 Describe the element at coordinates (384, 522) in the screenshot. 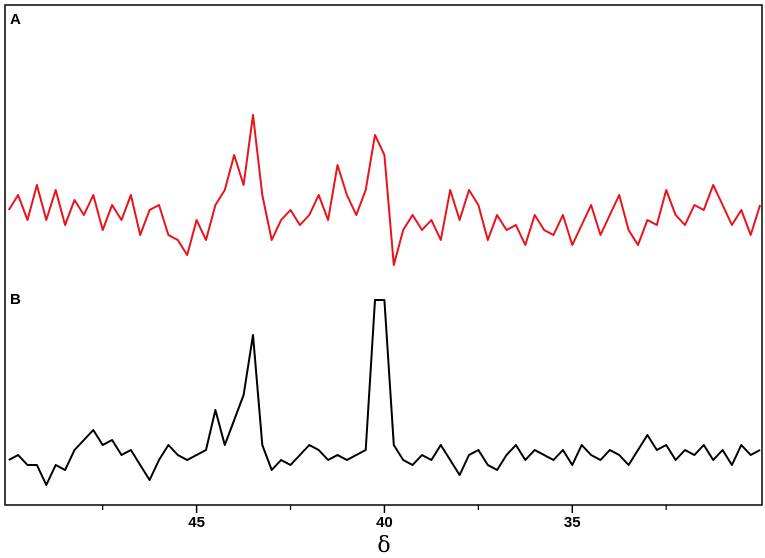

I see `x-tick-label: 40` at that location.